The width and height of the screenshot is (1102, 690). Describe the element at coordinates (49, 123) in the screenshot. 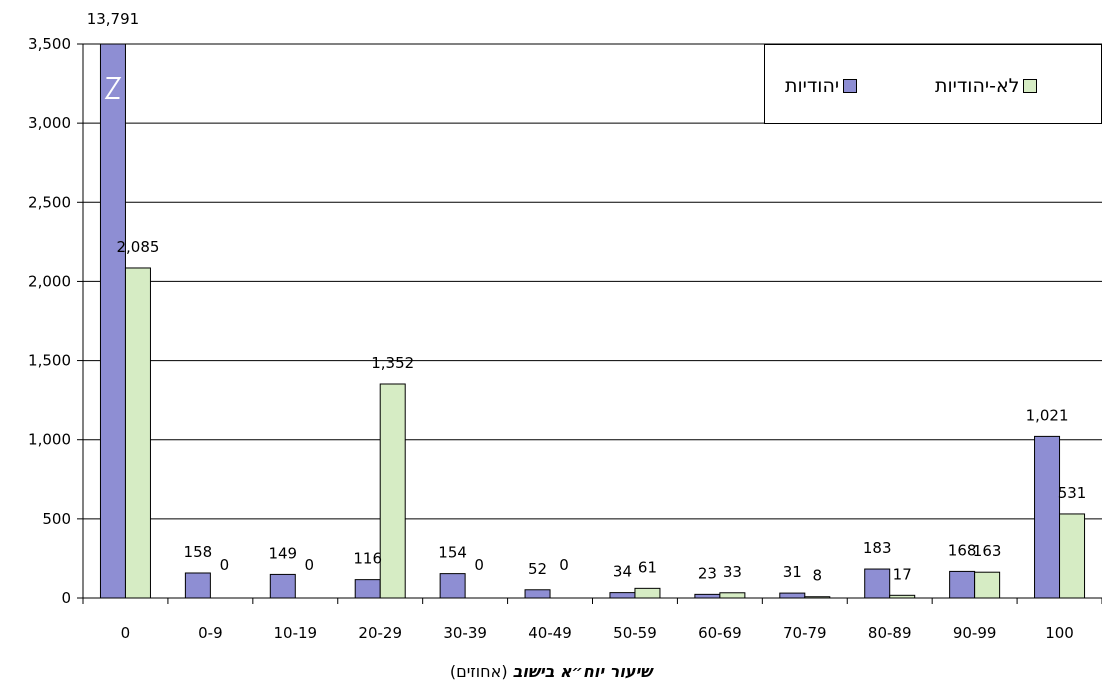

I see `y-tick-label: 3,000` at that location.